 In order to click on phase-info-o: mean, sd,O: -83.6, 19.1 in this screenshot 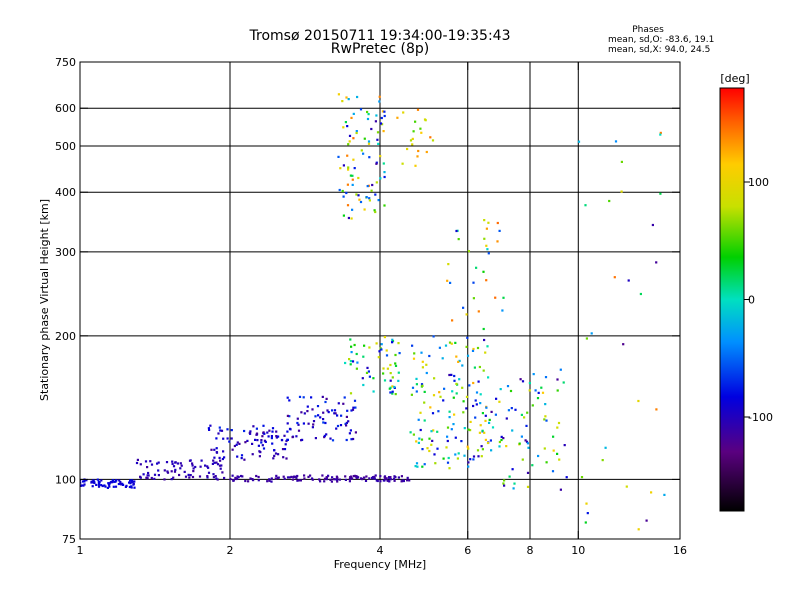, I will do `click(661, 40)`.